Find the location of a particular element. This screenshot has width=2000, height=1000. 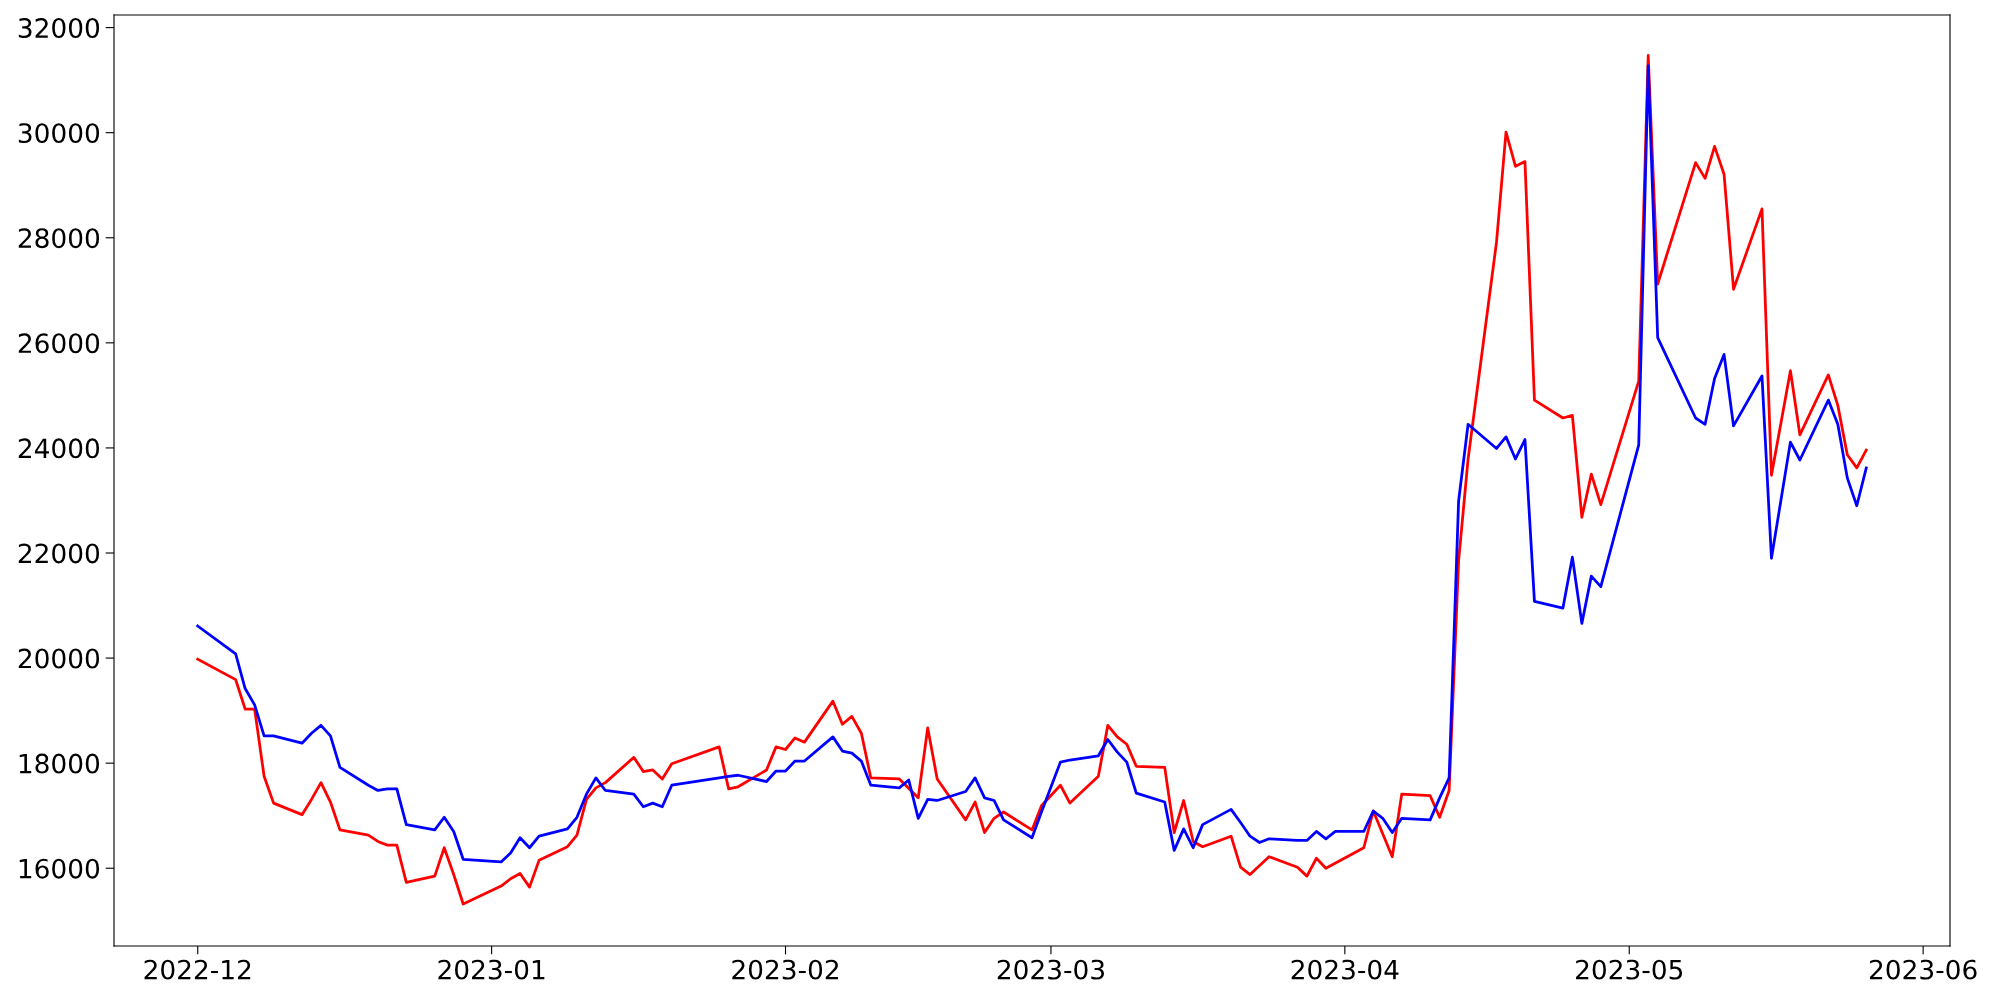

y-tick-label: 20000 is located at coordinates (59, 658).